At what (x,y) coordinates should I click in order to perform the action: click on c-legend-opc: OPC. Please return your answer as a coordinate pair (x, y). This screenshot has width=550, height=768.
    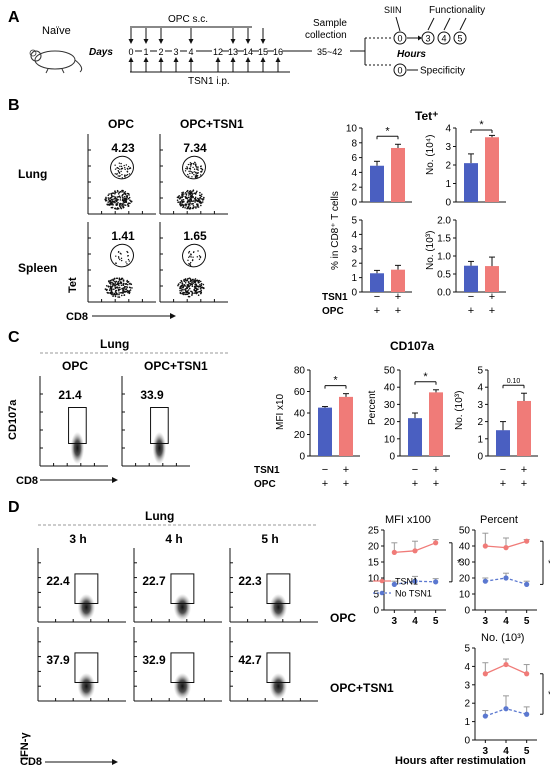
    Looking at the image, I should click on (265, 484).